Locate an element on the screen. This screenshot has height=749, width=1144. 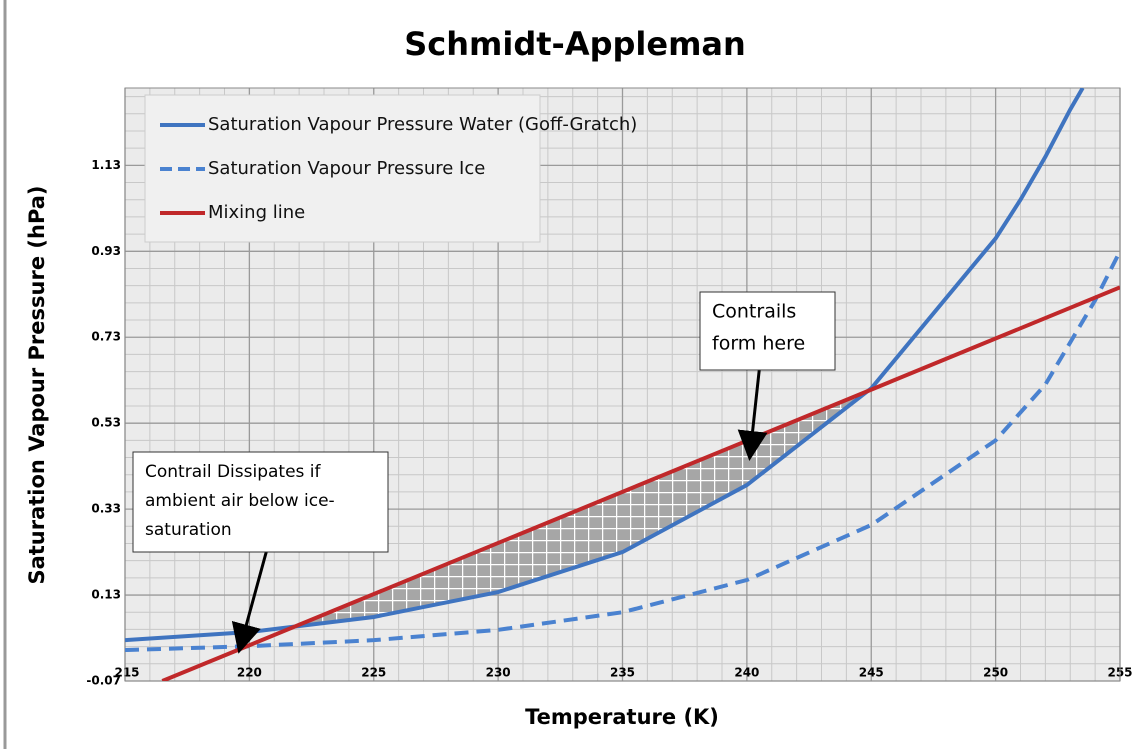
y-axis-label: Saturation Vapour Pressure (hPa) is located at coordinates (37, 384).